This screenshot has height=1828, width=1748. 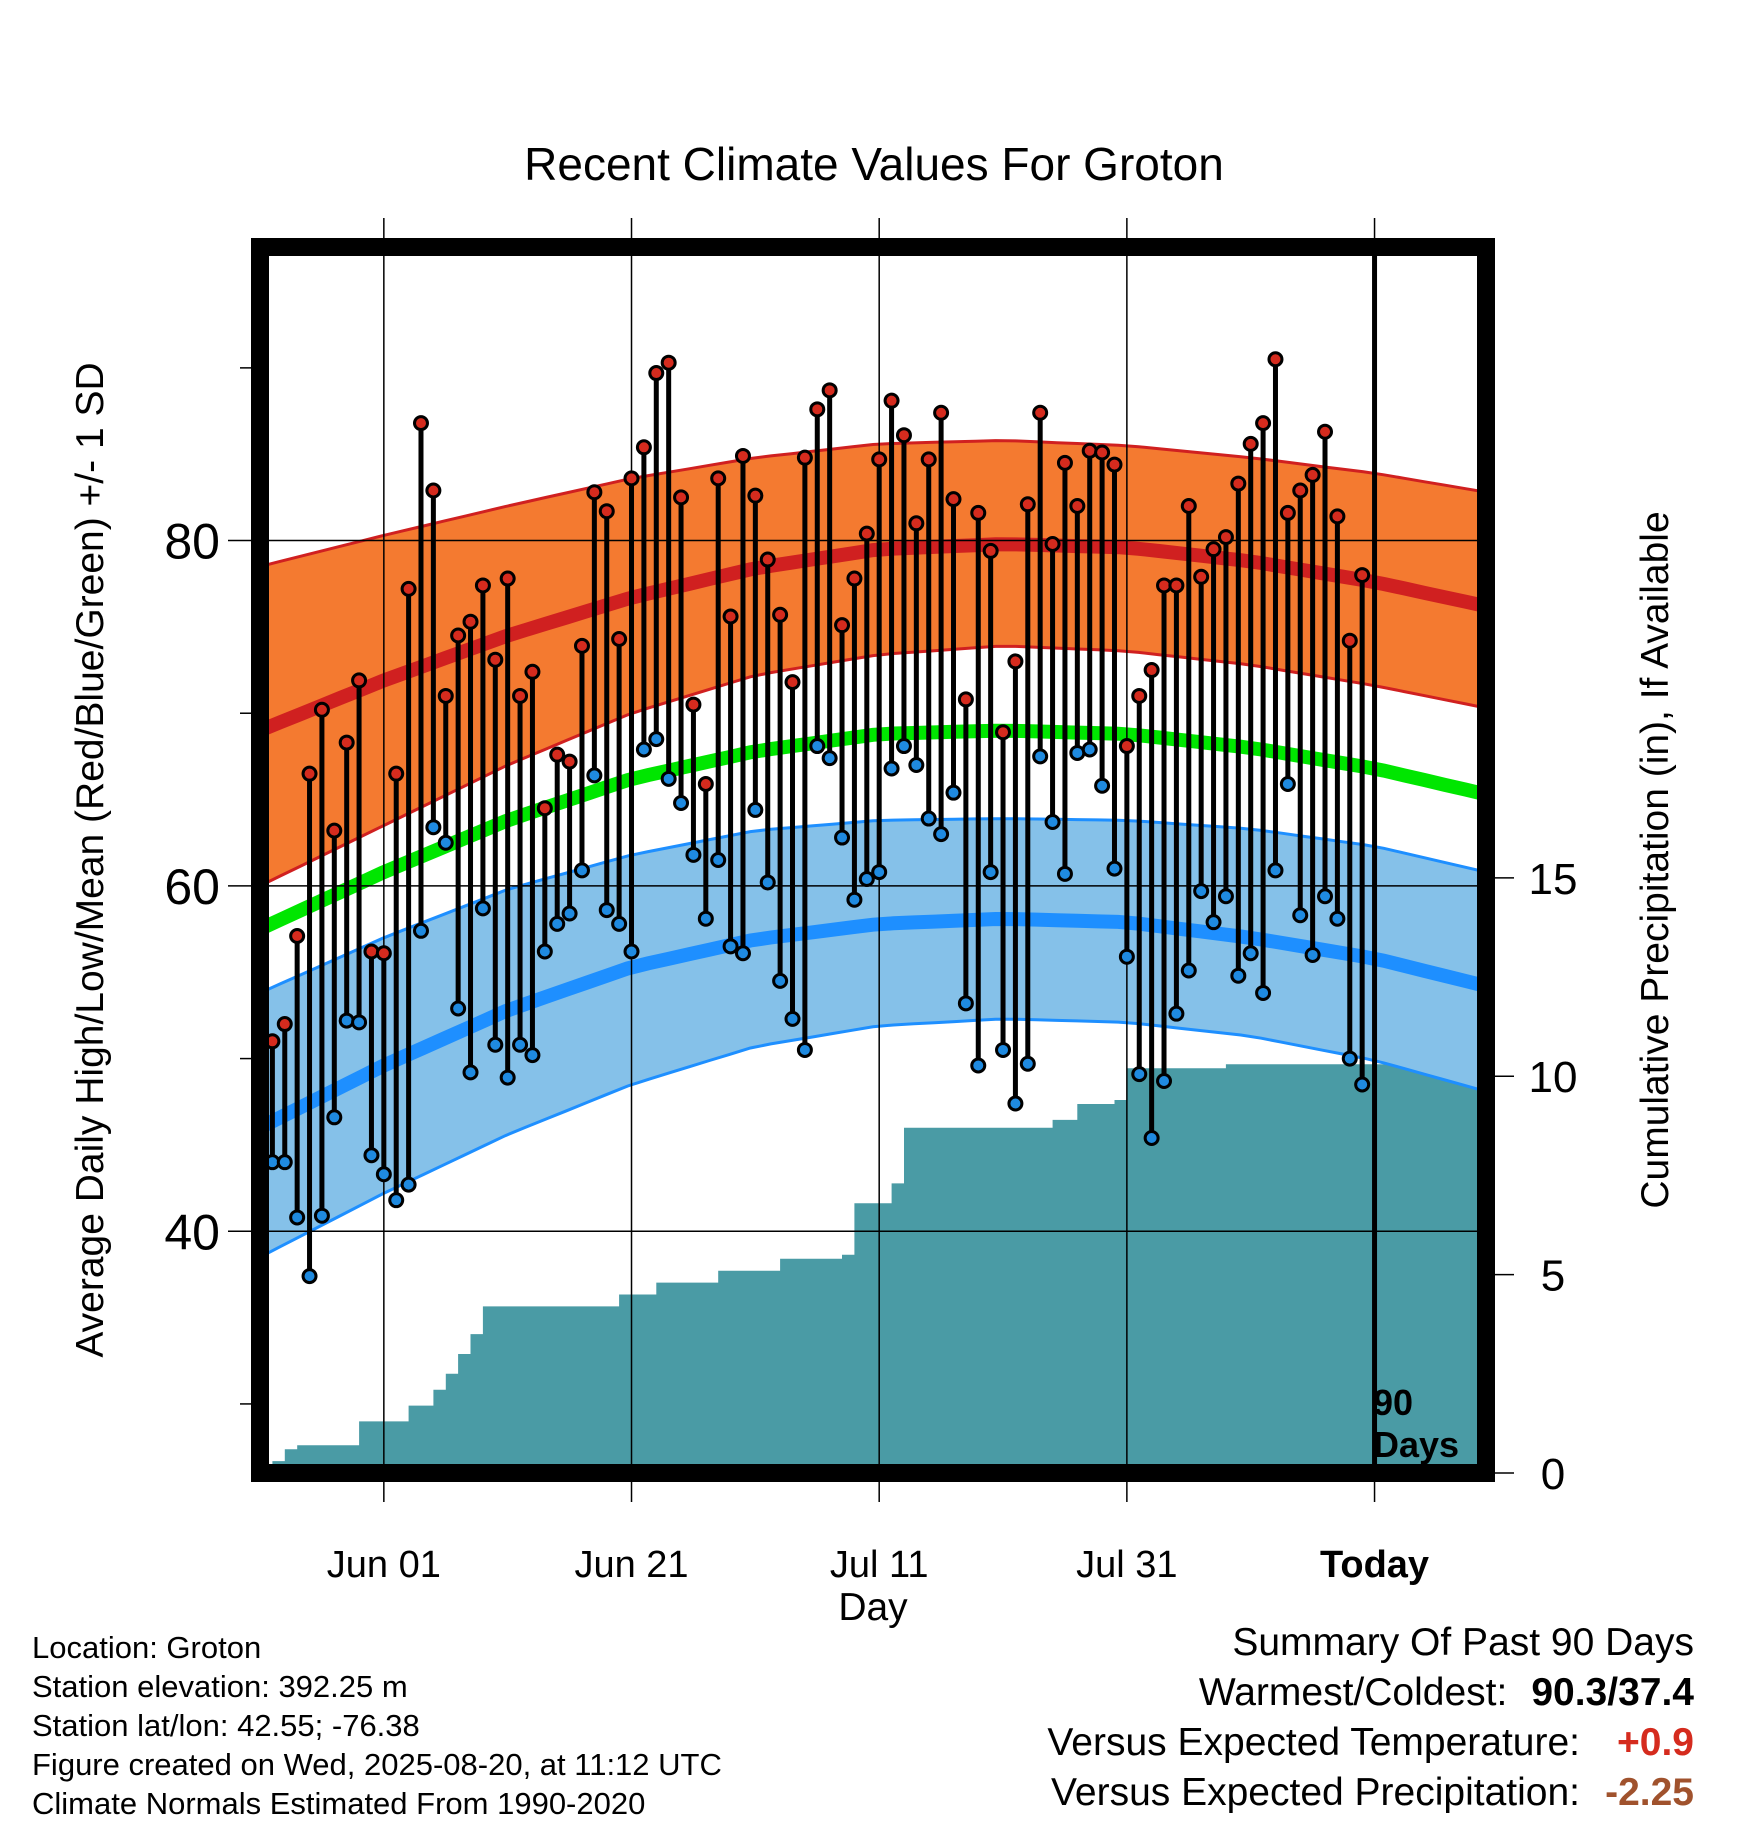 I want to click on low-normal-band-lower-edge, so click(x=873, y=1138).